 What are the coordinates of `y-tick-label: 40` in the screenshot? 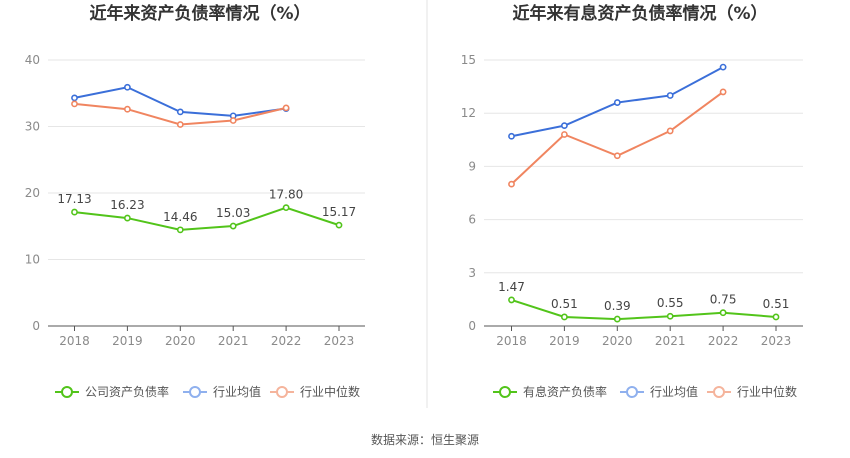 It's located at (32, 60).